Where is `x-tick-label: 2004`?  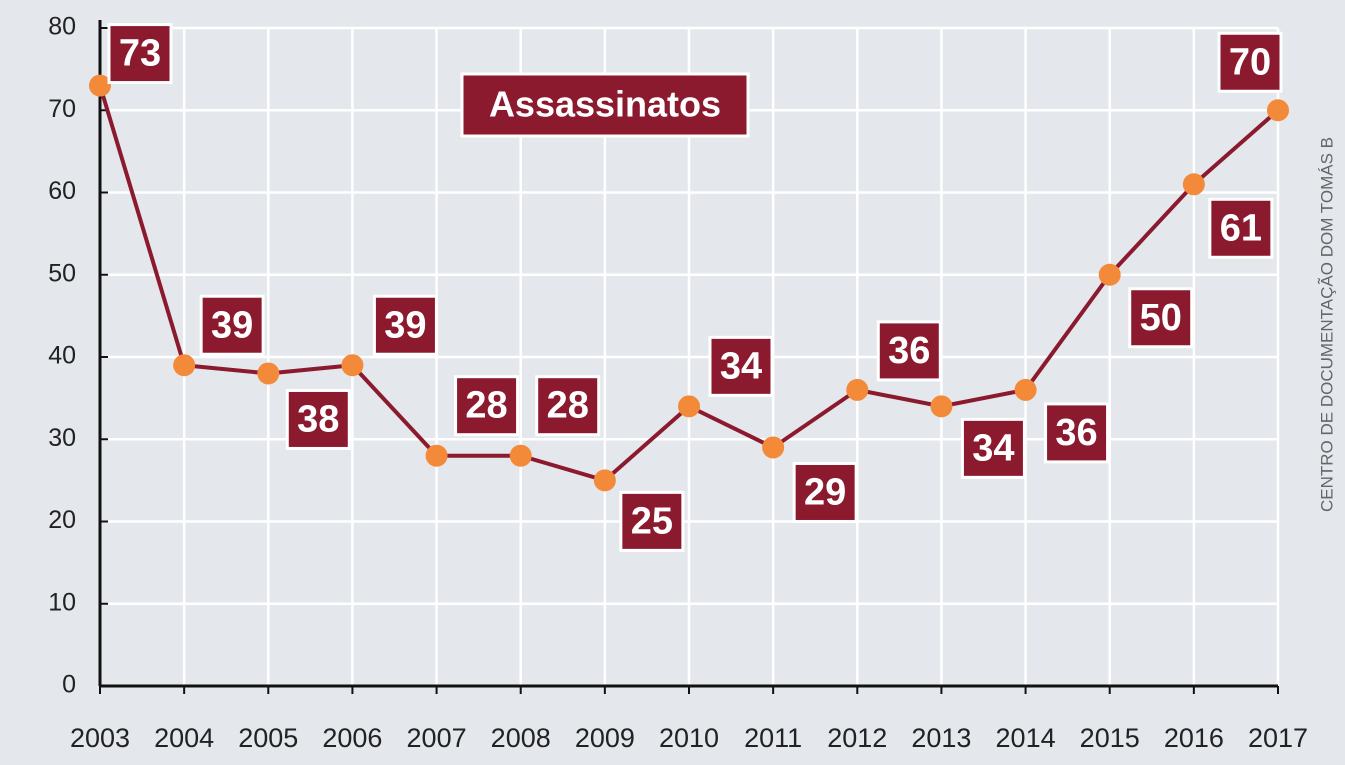
x-tick-label: 2004 is located at coordinates (184, 738).